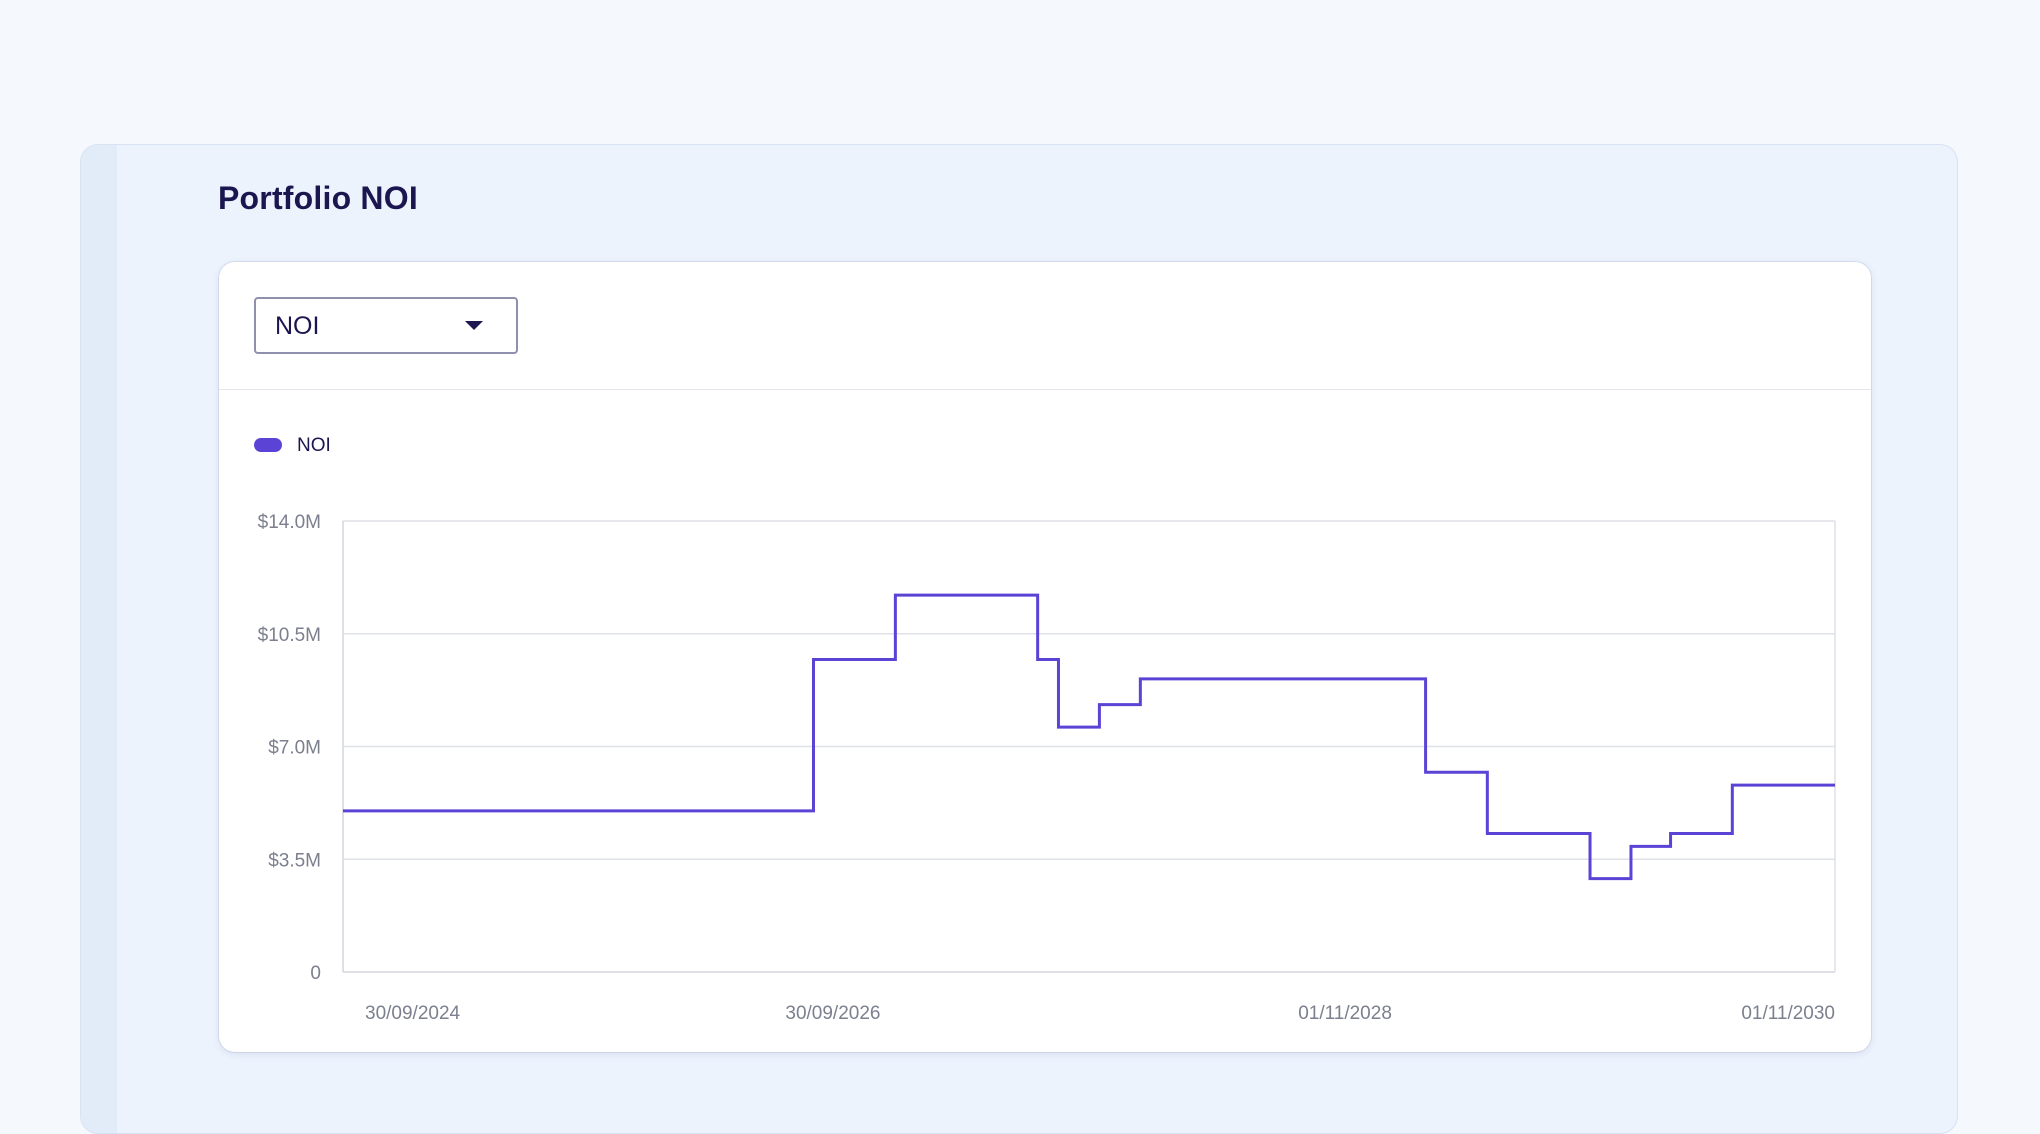  I want to click on x-tick-label: 30/09/2024, so click(413, 1013).